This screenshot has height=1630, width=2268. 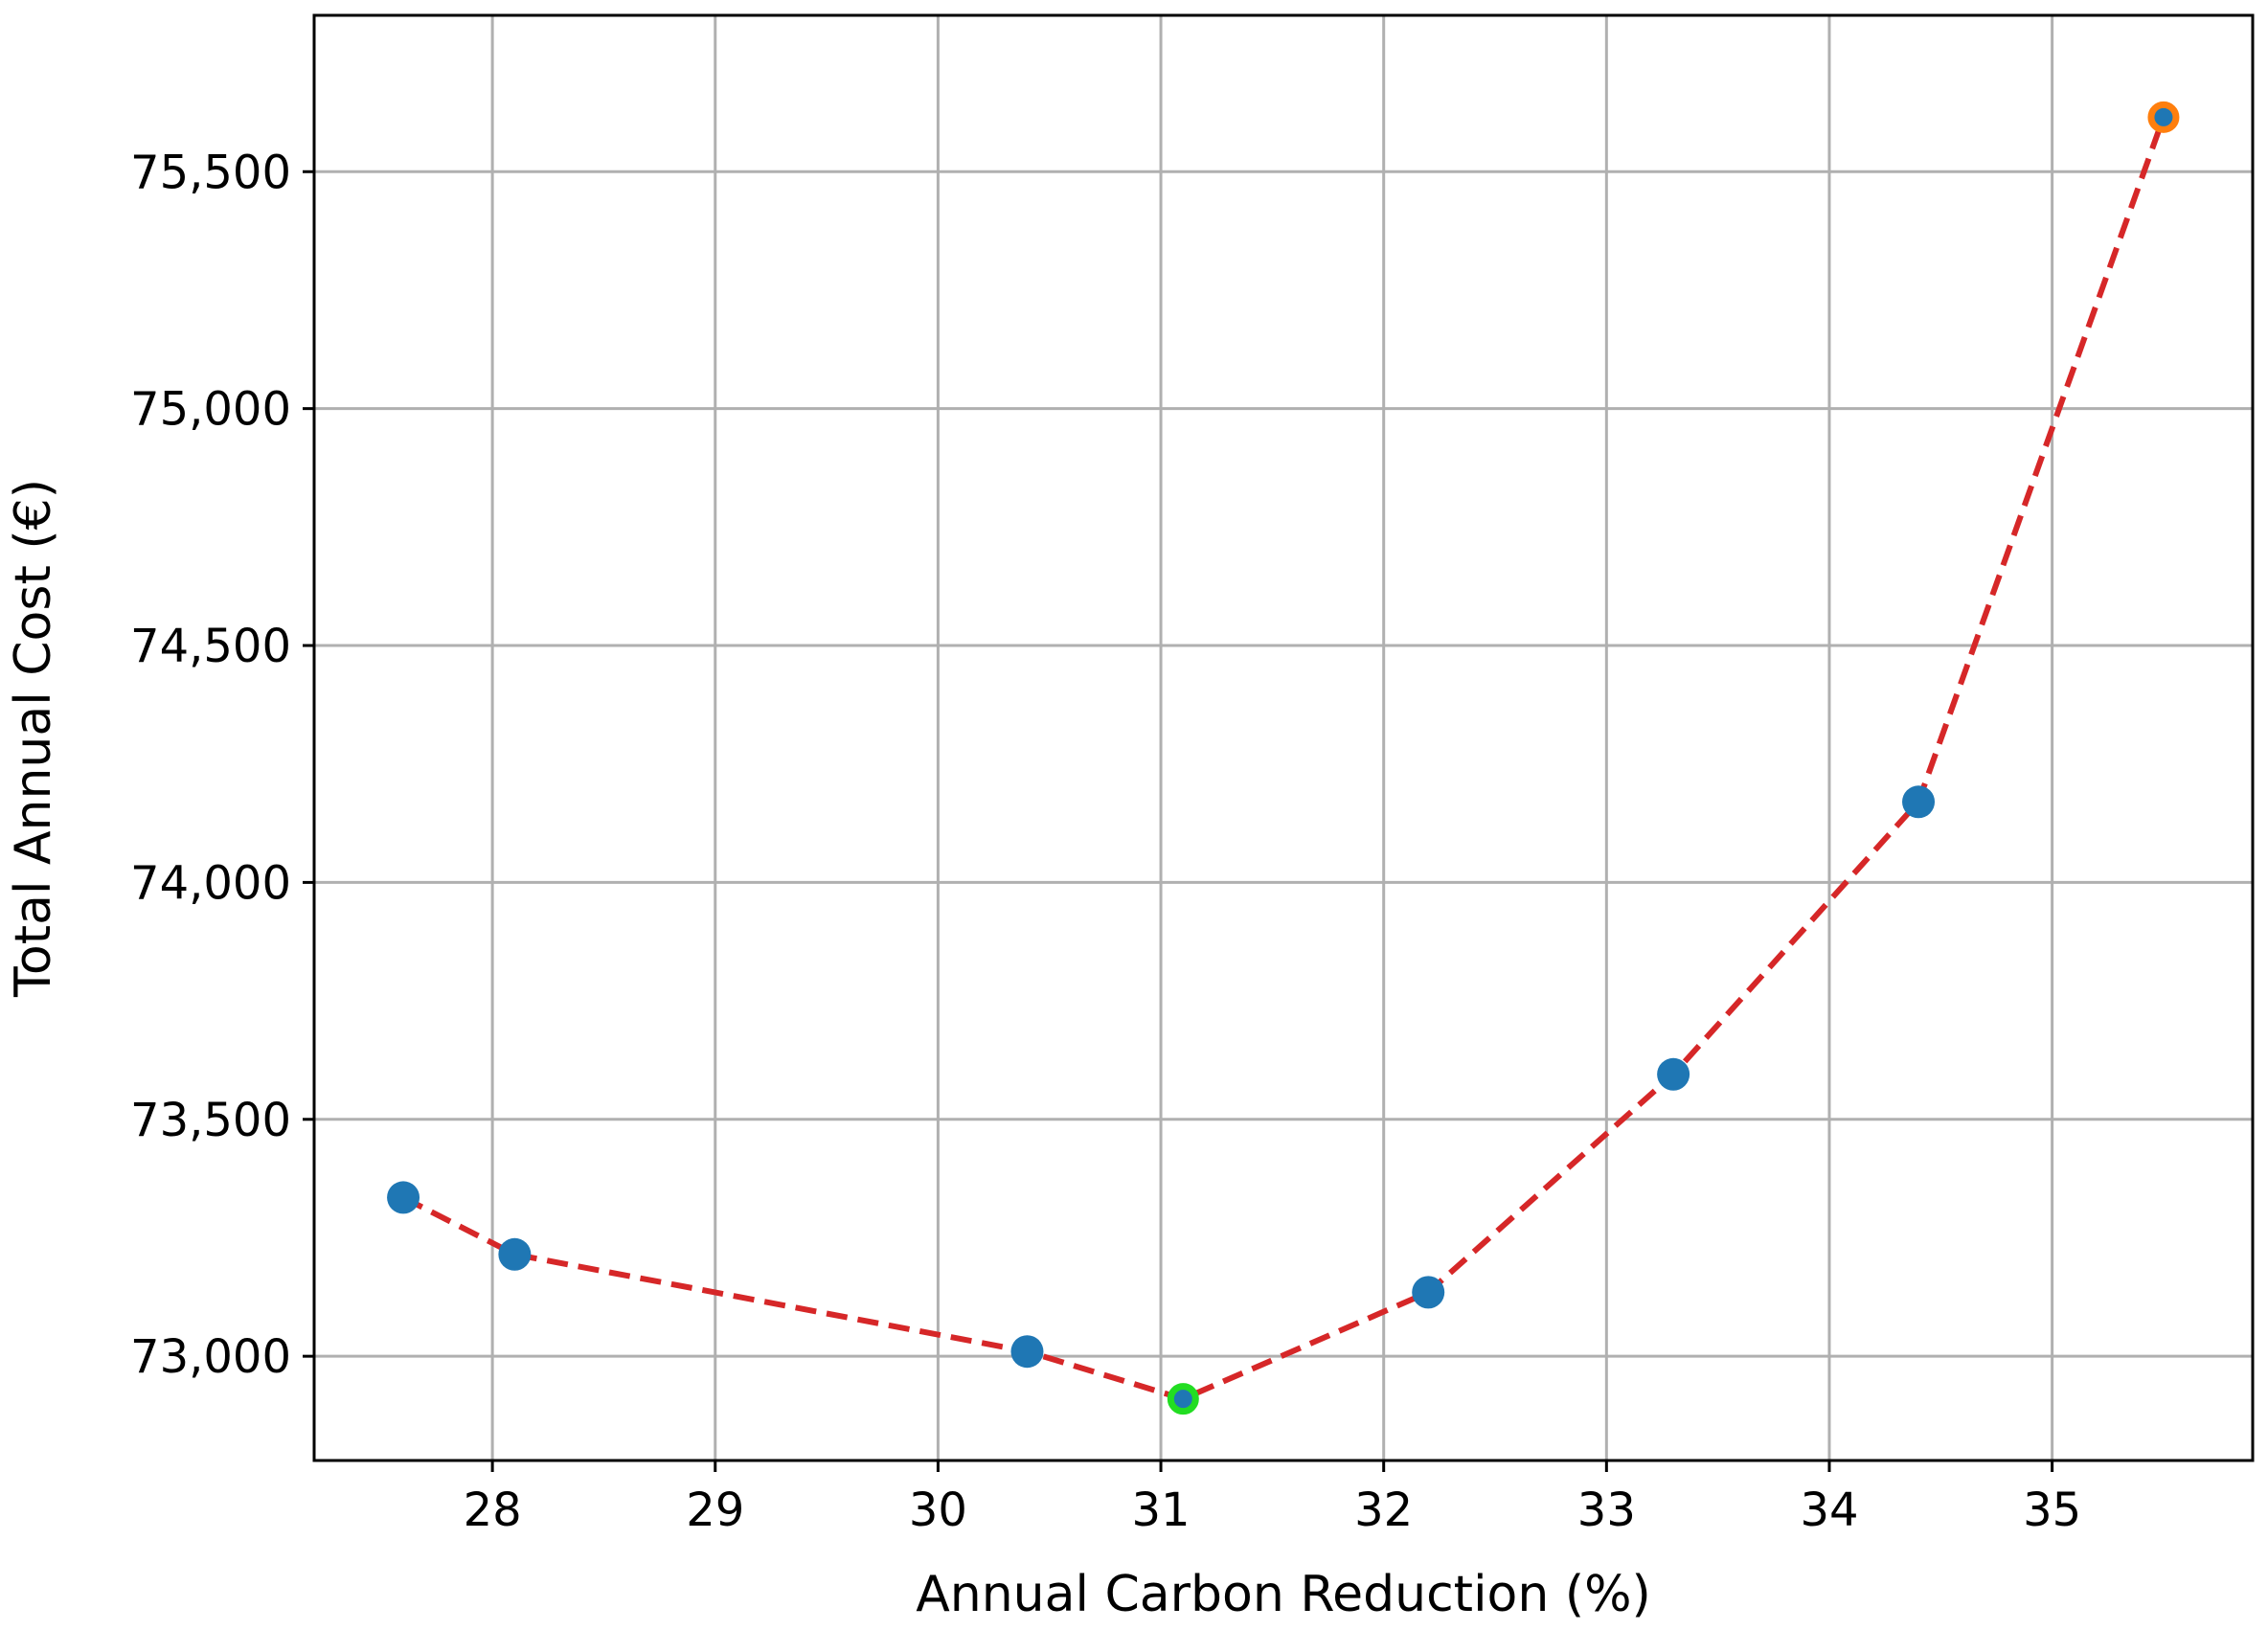 What do you see at coordinates (33, 738) in the screenshot?
I see `y-axis-label: Total Annual Cost (€)` at bounding box center [33, 738].